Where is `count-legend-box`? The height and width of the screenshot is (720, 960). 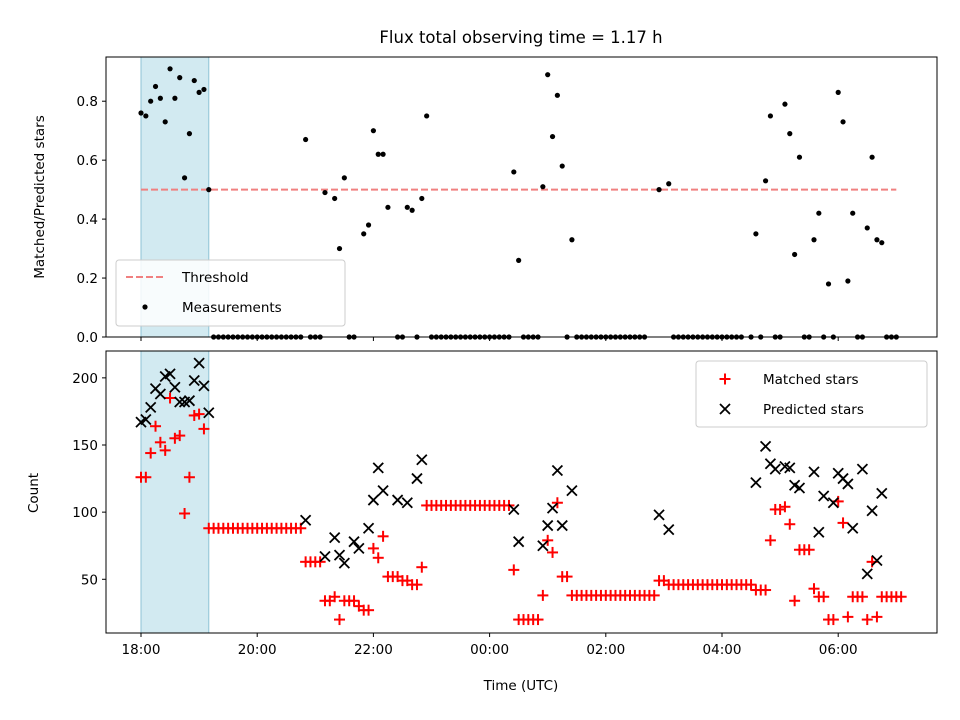 count-legend-box is located at coordinates (811, 394).